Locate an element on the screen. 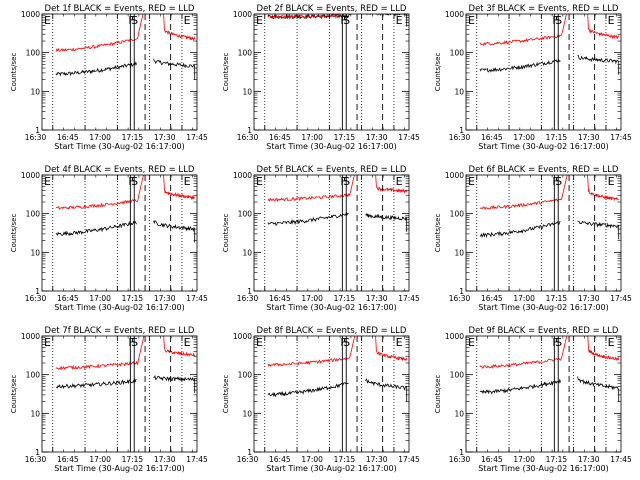 The image size is (640, 480). panel-title: Det 9f BLACK = Events, RED = LLD is located at coordinates (544, 331).